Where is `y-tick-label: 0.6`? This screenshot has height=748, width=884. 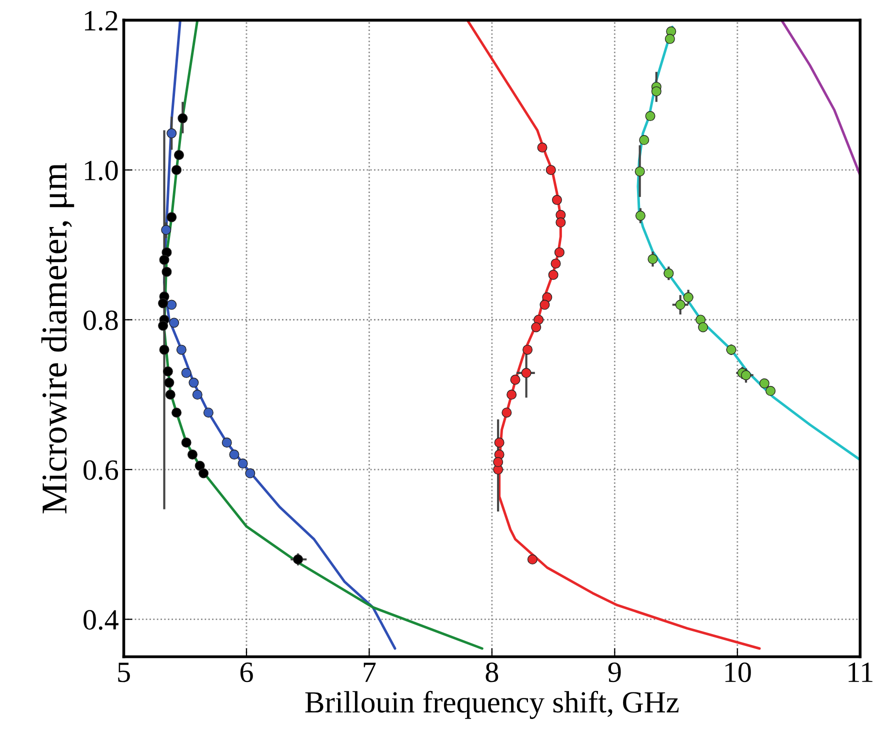
y-tick-label: 0.6 is located at coordinates (101, 470).